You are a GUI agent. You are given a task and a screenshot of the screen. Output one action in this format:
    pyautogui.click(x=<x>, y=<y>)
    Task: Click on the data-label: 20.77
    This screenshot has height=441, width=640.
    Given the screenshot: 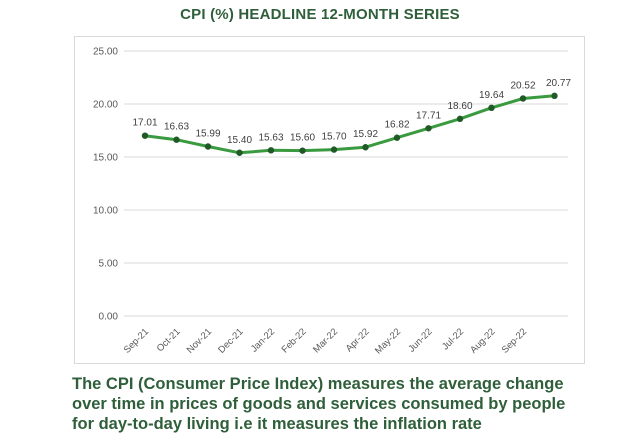 What is the action you would take?
    pyautogui.click(x=558, y=83)
    